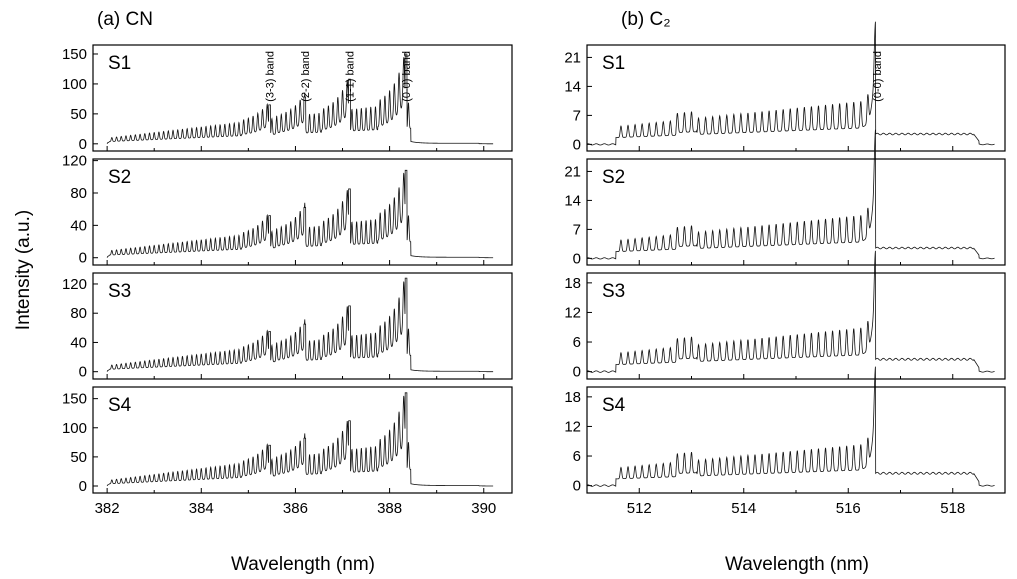 The image size is (1017, 579). What do you see at coordinates (201, 508) in the screenshot?
I see `x-tick-label: 384` at bounding box center [201, 508].